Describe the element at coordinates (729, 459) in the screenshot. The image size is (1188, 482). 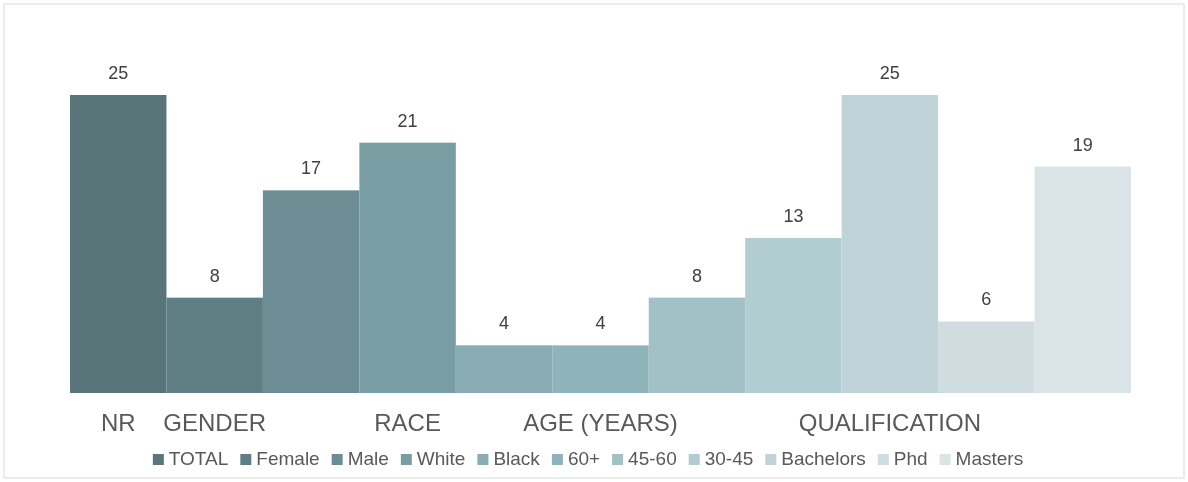
I see `legend-label: 30-45` at that location.